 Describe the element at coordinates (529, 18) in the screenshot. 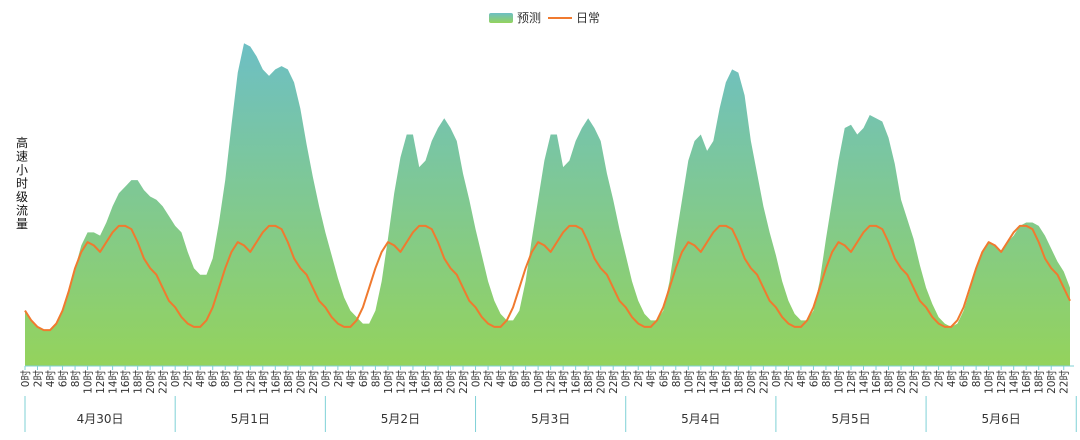

I see `legend-forecast-label: 预测` at that location.